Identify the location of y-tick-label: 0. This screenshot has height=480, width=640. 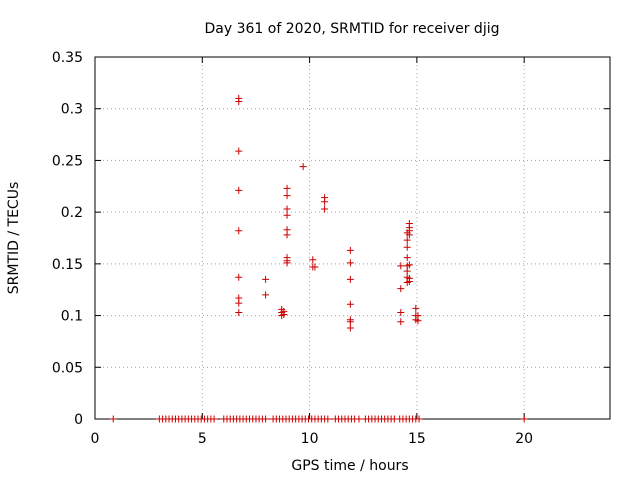
(78, 420).